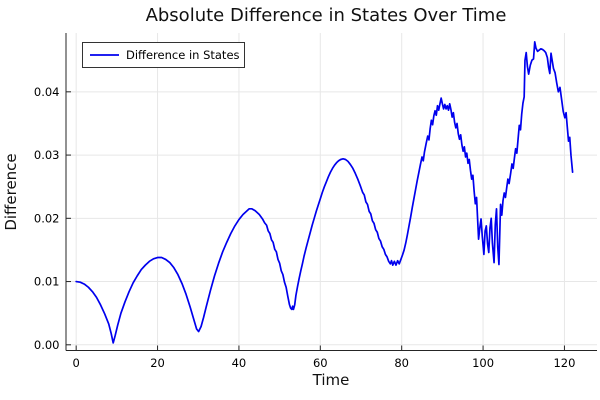  I want to click on x-tick-label: 100, so click(483, 363).